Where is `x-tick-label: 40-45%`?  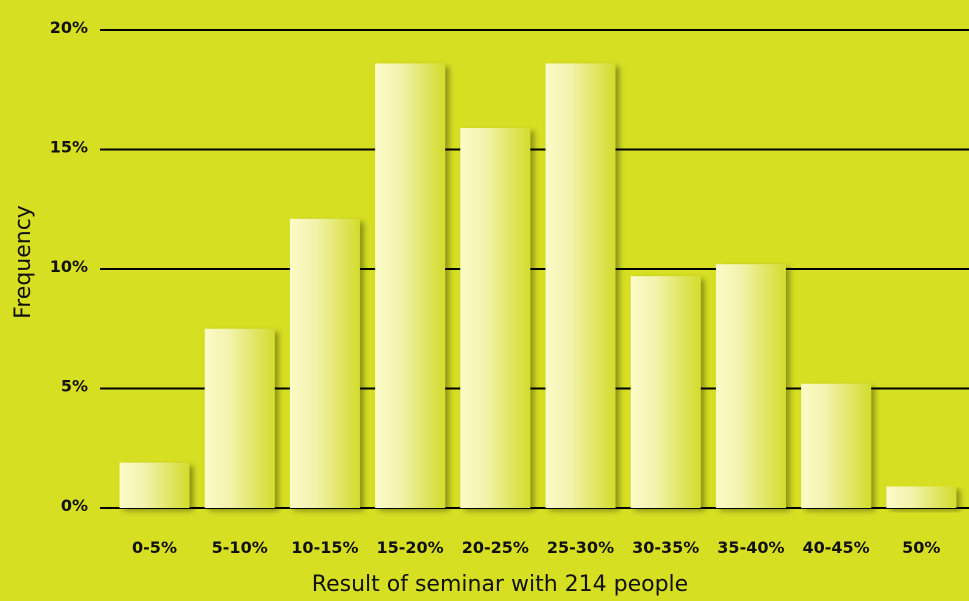 x-tick-label: 40-45% is located at coordinates (835, 547).